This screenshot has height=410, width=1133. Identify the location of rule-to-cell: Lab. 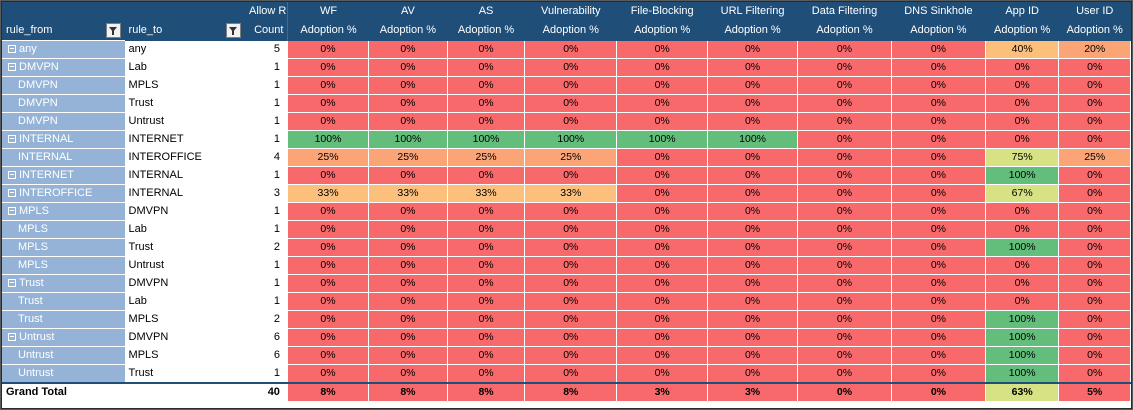
(185, 229).